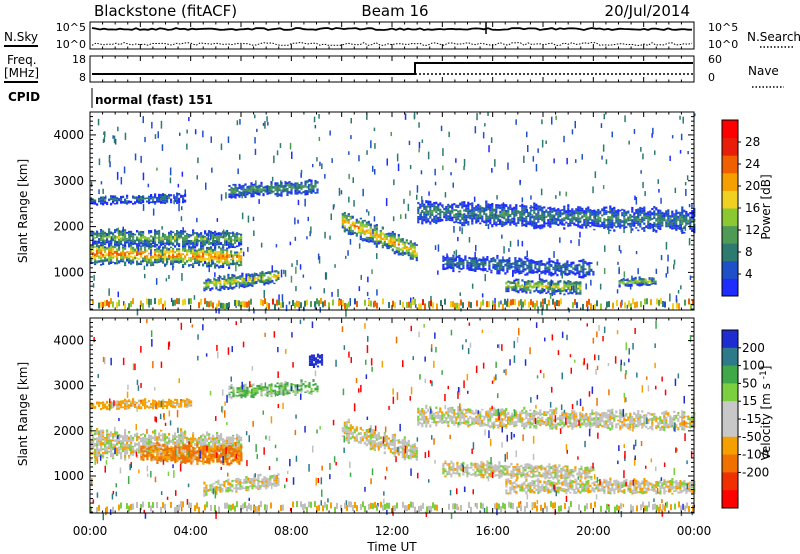  I want to click on cpid-label: CPID, so click(24, 97).